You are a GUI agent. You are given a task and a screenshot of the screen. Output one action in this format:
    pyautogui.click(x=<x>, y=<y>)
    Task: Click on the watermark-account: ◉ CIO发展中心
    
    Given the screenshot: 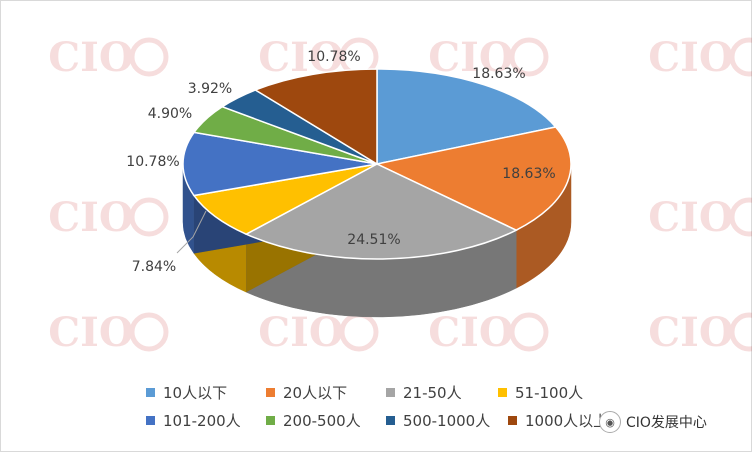 What is the action you would take?
    pyautogui.click(x=653, y=422)
    